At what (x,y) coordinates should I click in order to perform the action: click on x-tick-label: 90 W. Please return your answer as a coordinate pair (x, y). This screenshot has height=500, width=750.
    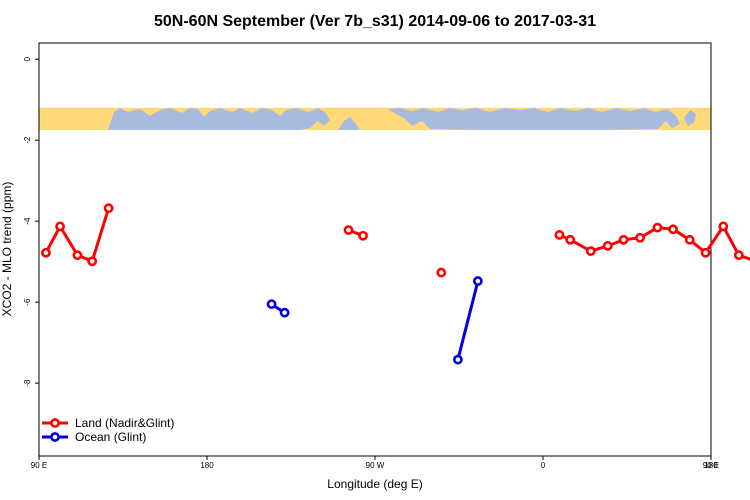
    Looking at the image, I should click on (375, 465).